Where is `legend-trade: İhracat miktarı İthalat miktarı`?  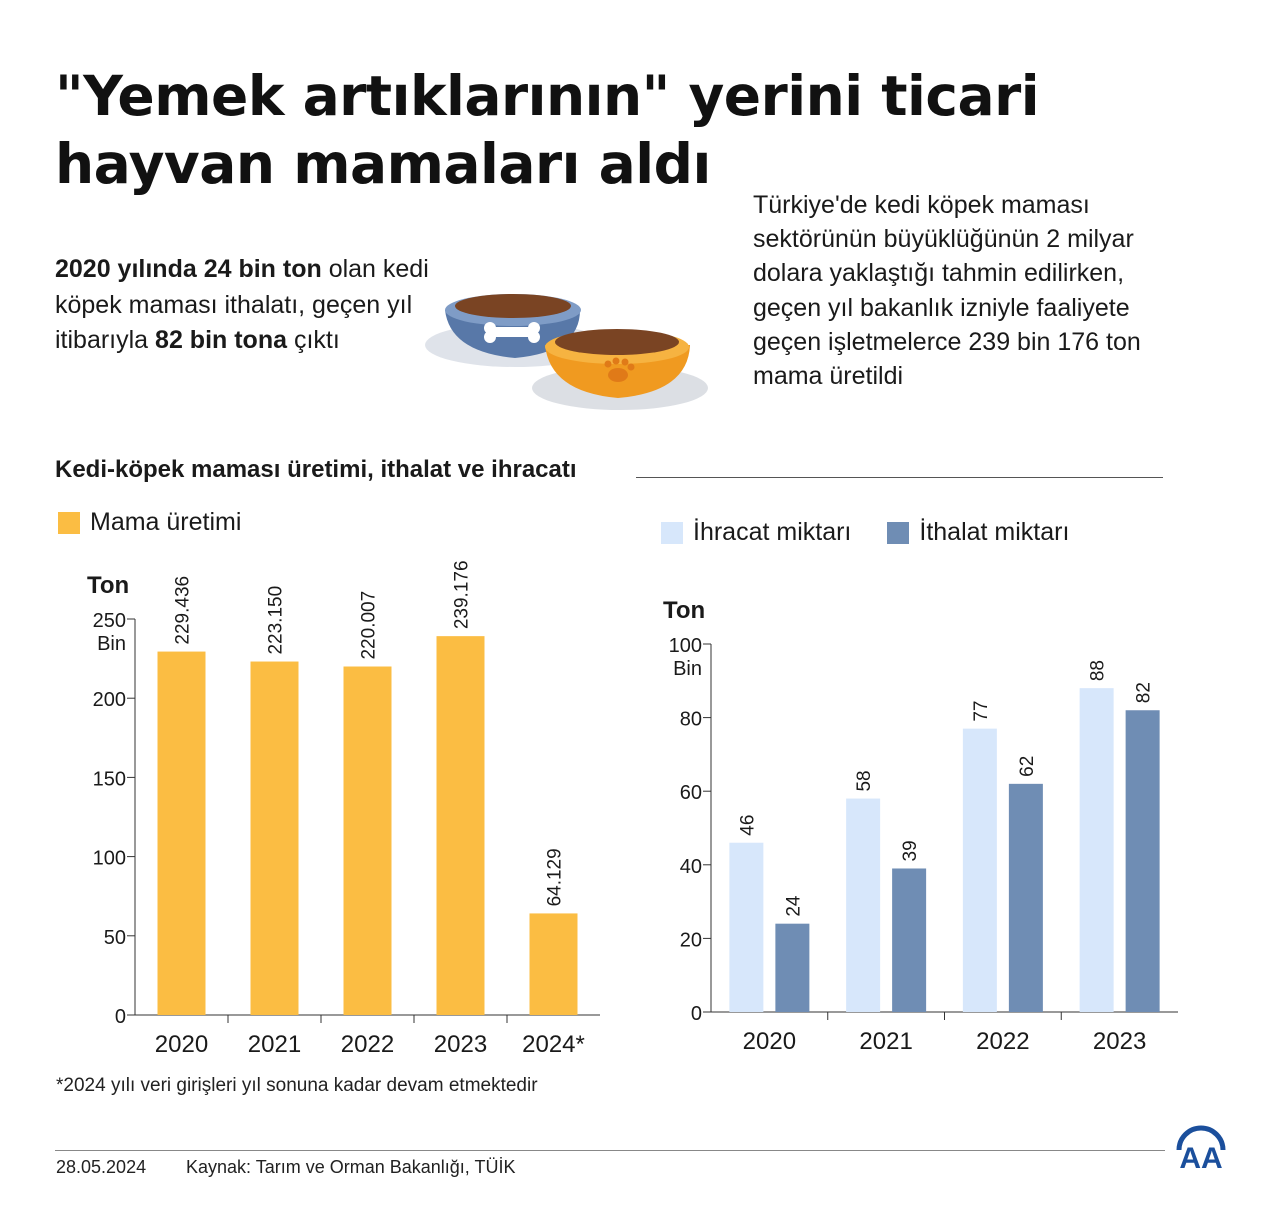 legend-trade: İhracat miktarı İthalat miktarı is located at coordinates (865, 532).